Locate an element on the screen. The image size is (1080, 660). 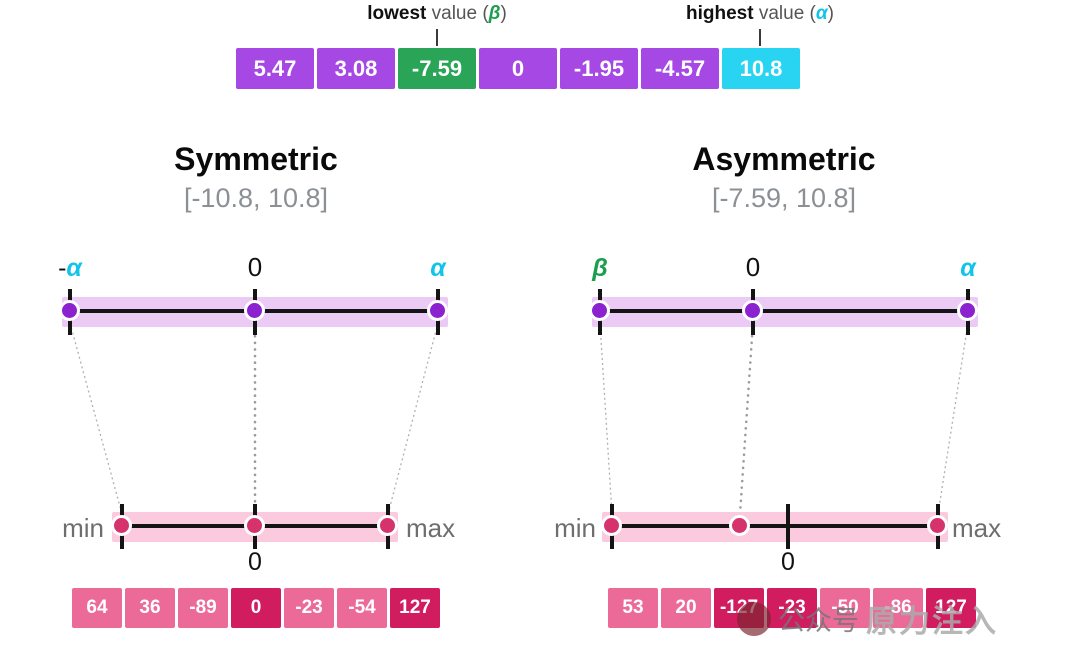
zeropoint-dot is located at coordinates (739, 525).